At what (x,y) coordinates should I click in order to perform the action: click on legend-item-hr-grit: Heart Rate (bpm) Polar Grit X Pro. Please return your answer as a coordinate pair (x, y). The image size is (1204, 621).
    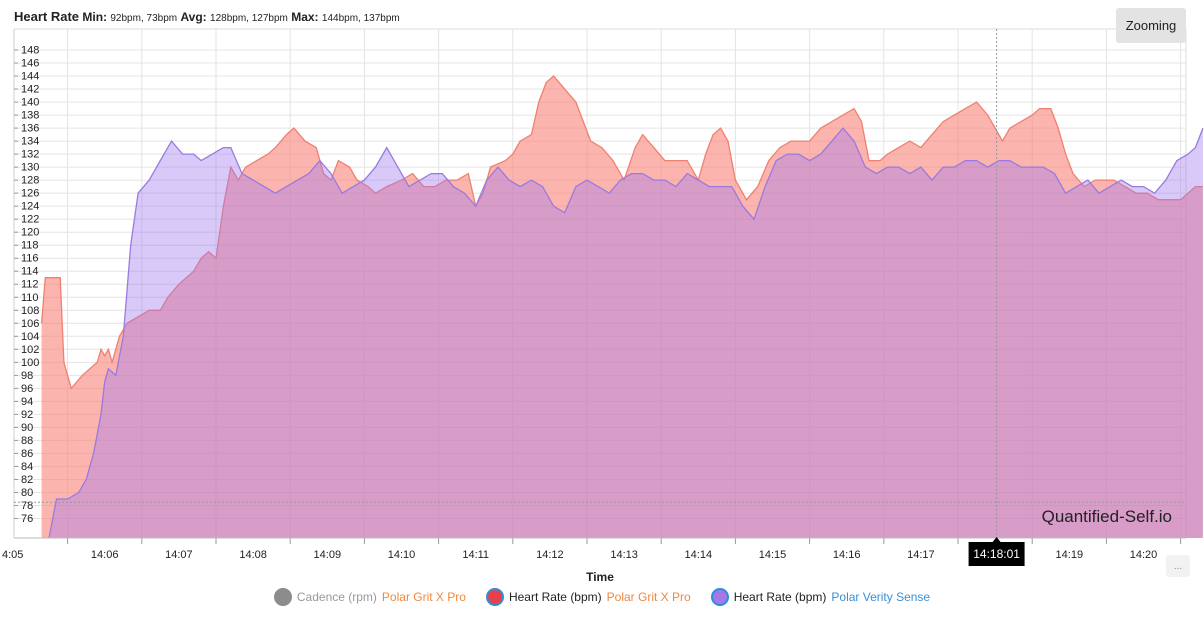
    Looking at the image, I should click on (588, 597).